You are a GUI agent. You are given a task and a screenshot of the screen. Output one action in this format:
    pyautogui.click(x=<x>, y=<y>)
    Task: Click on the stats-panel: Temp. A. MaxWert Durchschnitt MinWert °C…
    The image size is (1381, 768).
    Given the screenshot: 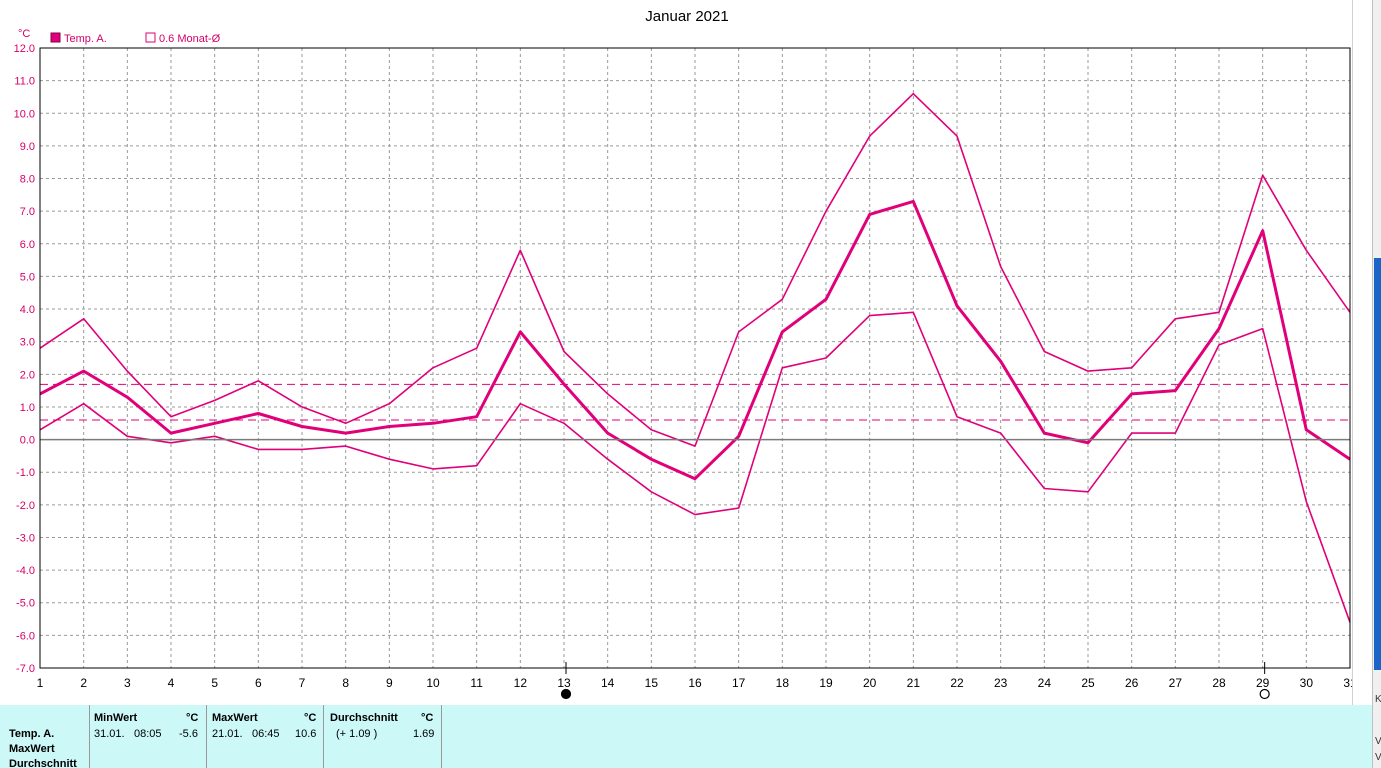 What is the action you would take?
    pyautogui.click(x=686, y=736)
    